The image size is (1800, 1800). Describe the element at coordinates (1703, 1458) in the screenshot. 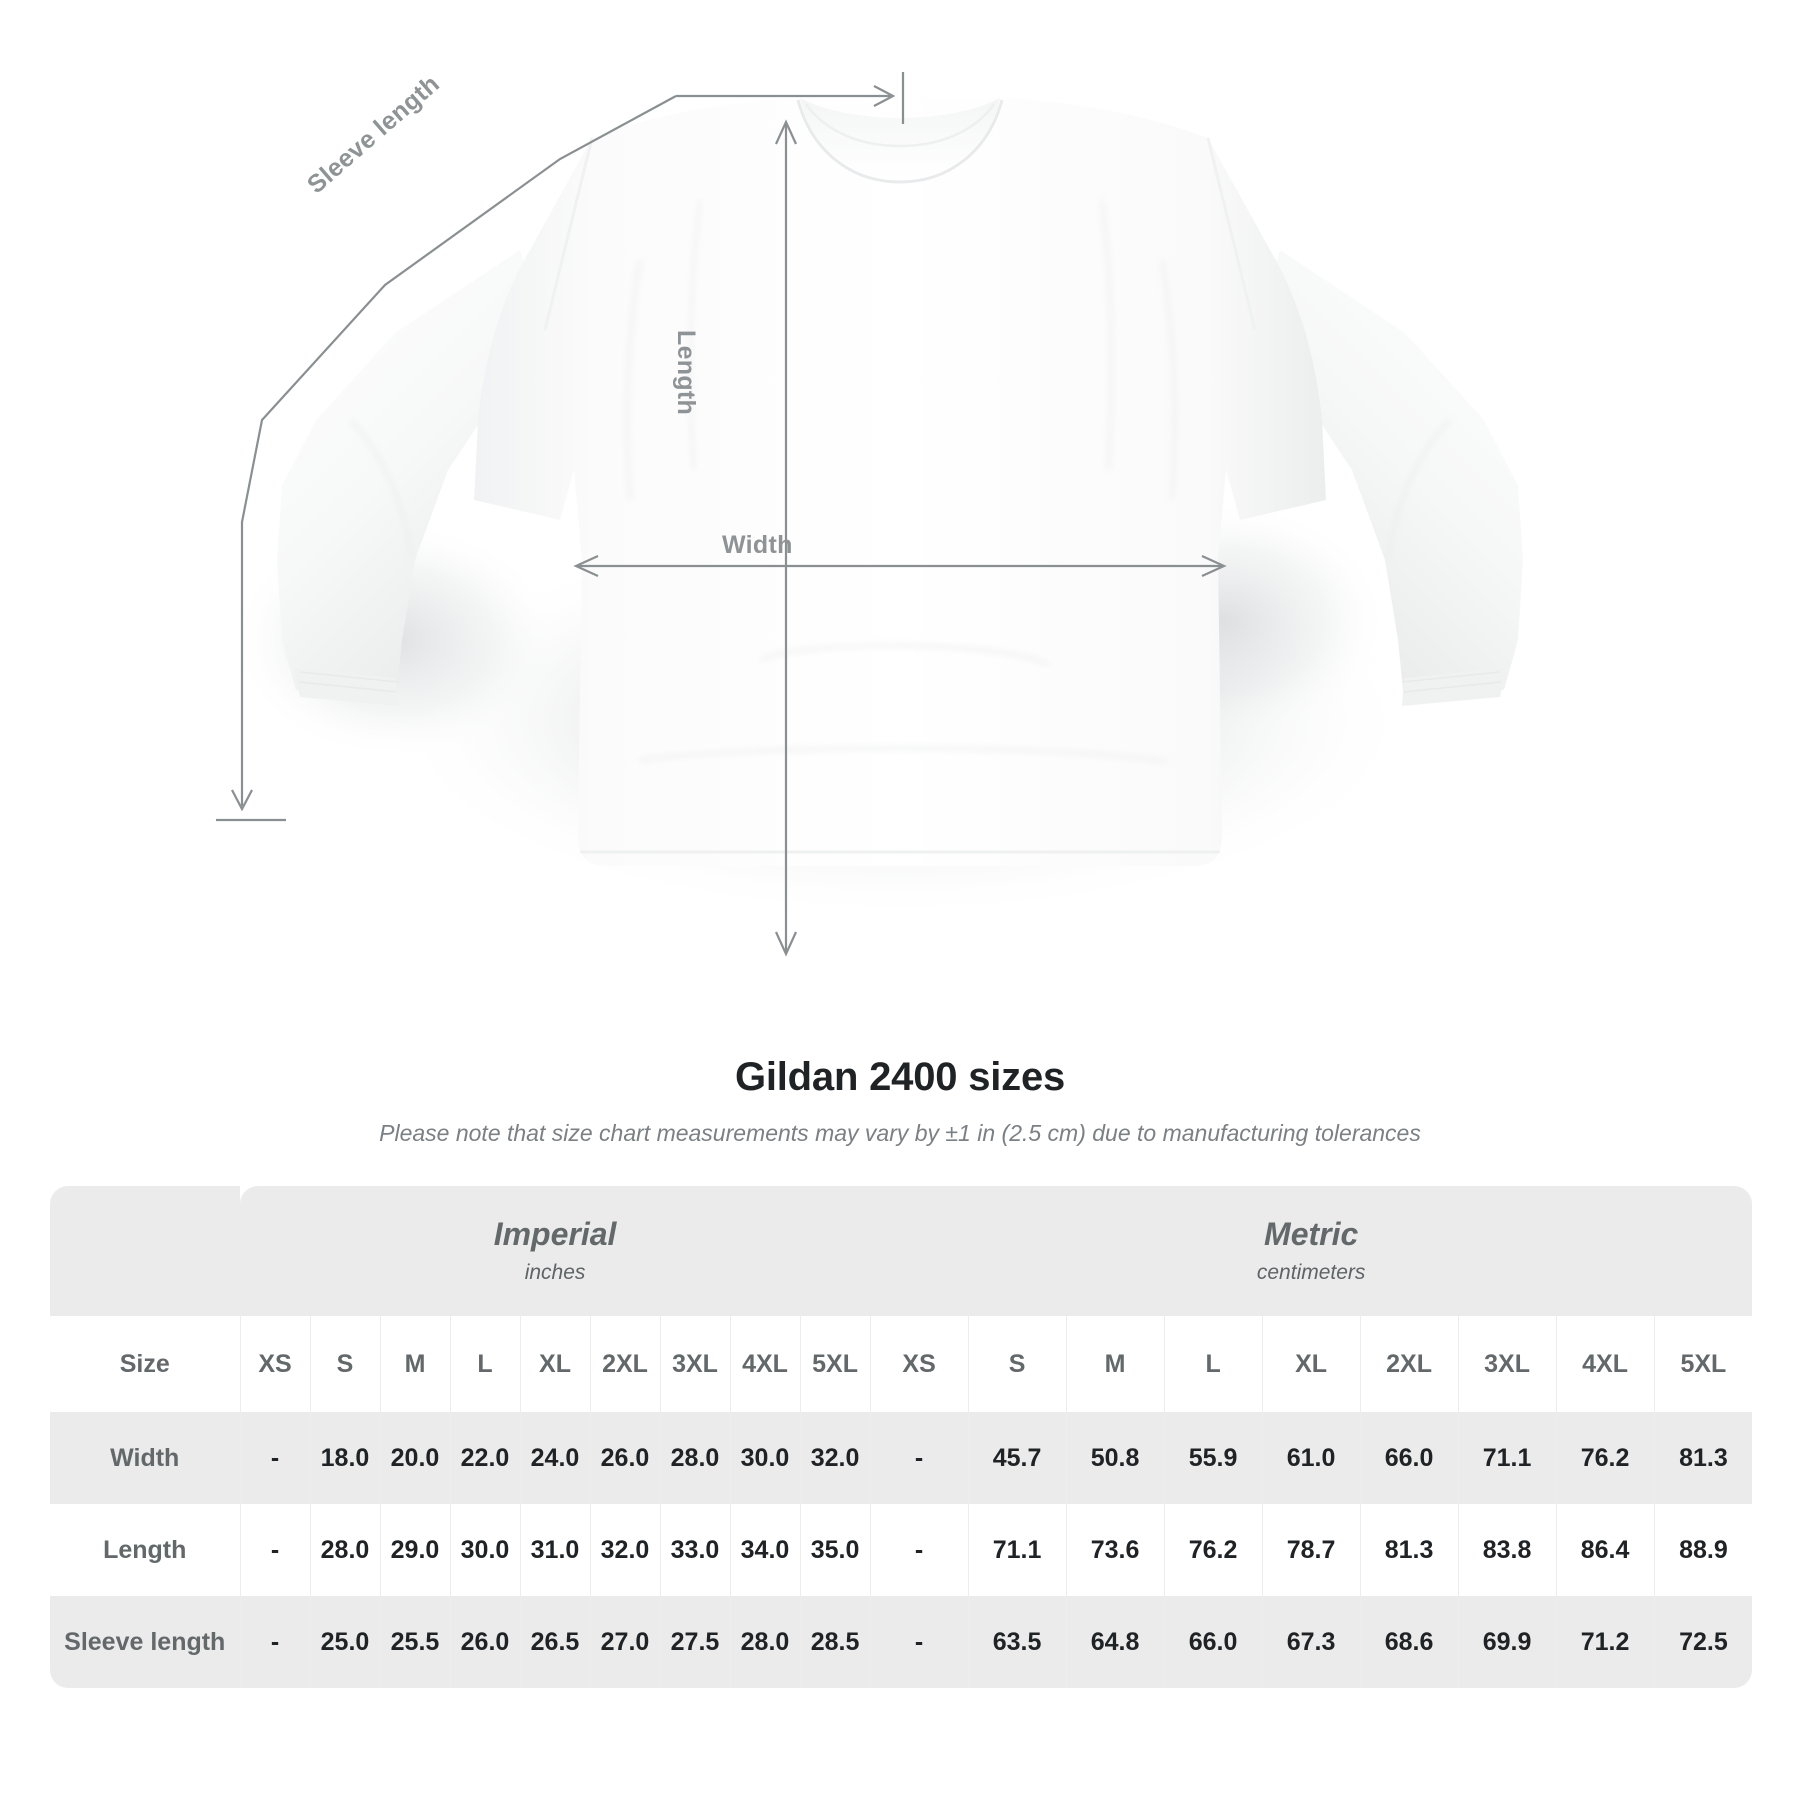

I see `cell-width-met-5xl: 81.3` at that location.